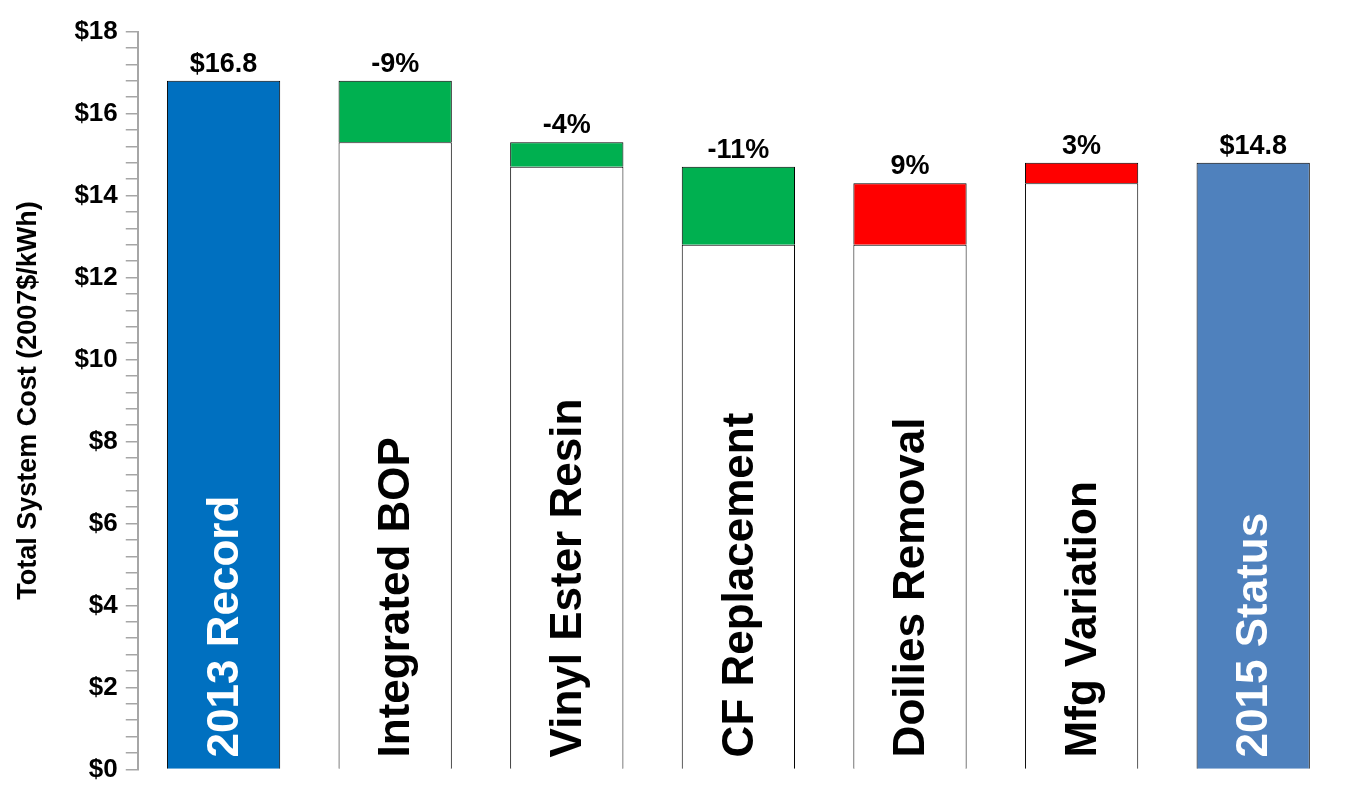  What do you see at coordinates (1252, 635) in the screenshot?
I see `x-tick-label: 2015 Status` at bounding box center [1252, 635].